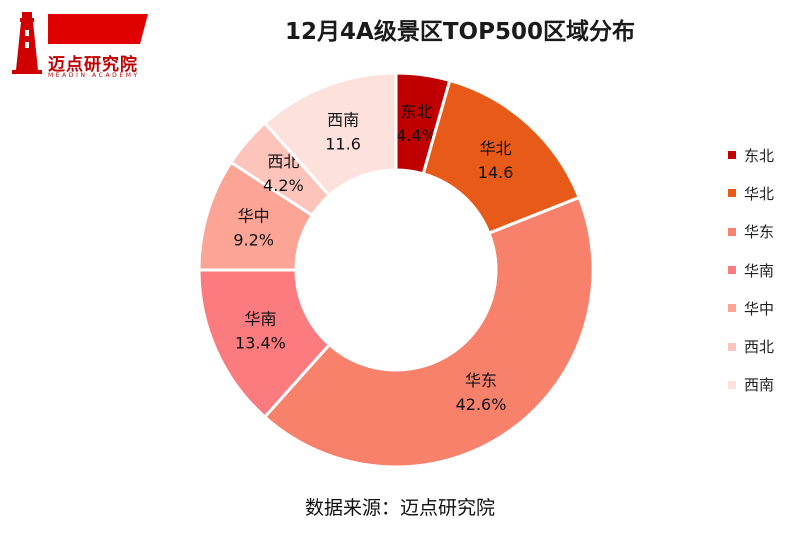 The width and height of the screenshot is (800, 535). Describe the element at coordinates (759, 385) in the screenshot. I see `legend-label: 西南` at that location.